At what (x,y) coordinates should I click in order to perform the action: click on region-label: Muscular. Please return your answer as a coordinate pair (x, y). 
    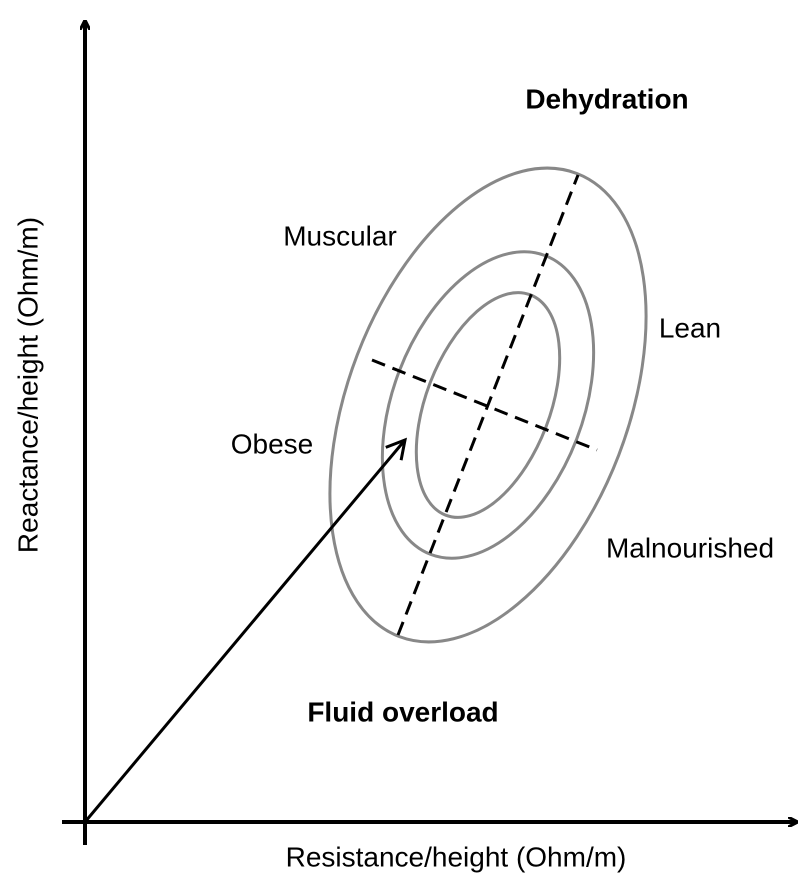
    Looking at the image, I should click on (340, 235).